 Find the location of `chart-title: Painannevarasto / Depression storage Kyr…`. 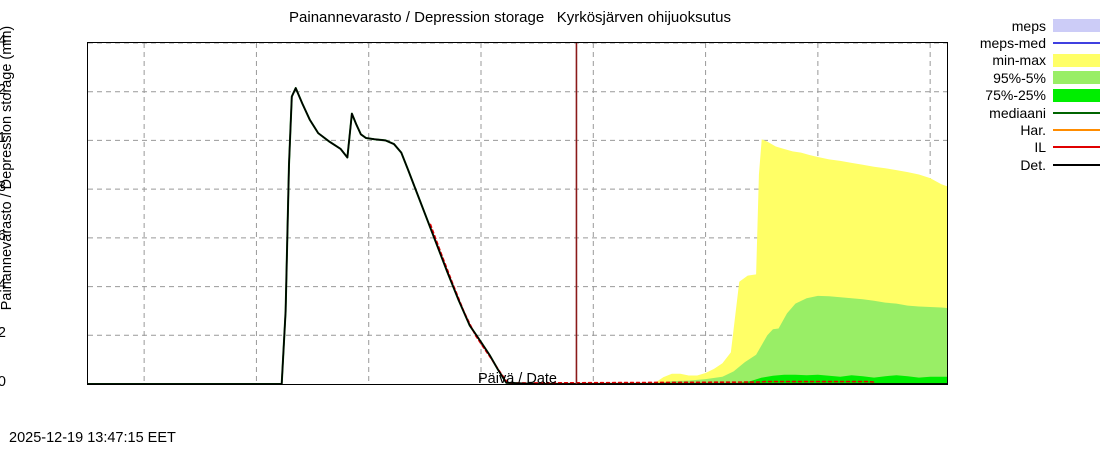

chart-title: Painannevarasto / Depression storage Kyr… is located at coordinates (510, 17).